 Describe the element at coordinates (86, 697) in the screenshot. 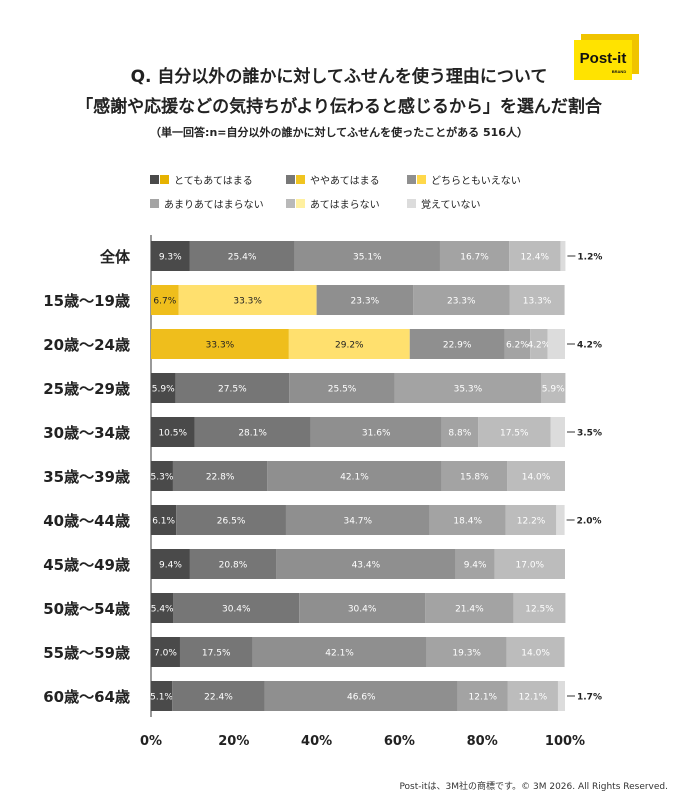

I see `category-label: 60歳〜64歳` at that location.